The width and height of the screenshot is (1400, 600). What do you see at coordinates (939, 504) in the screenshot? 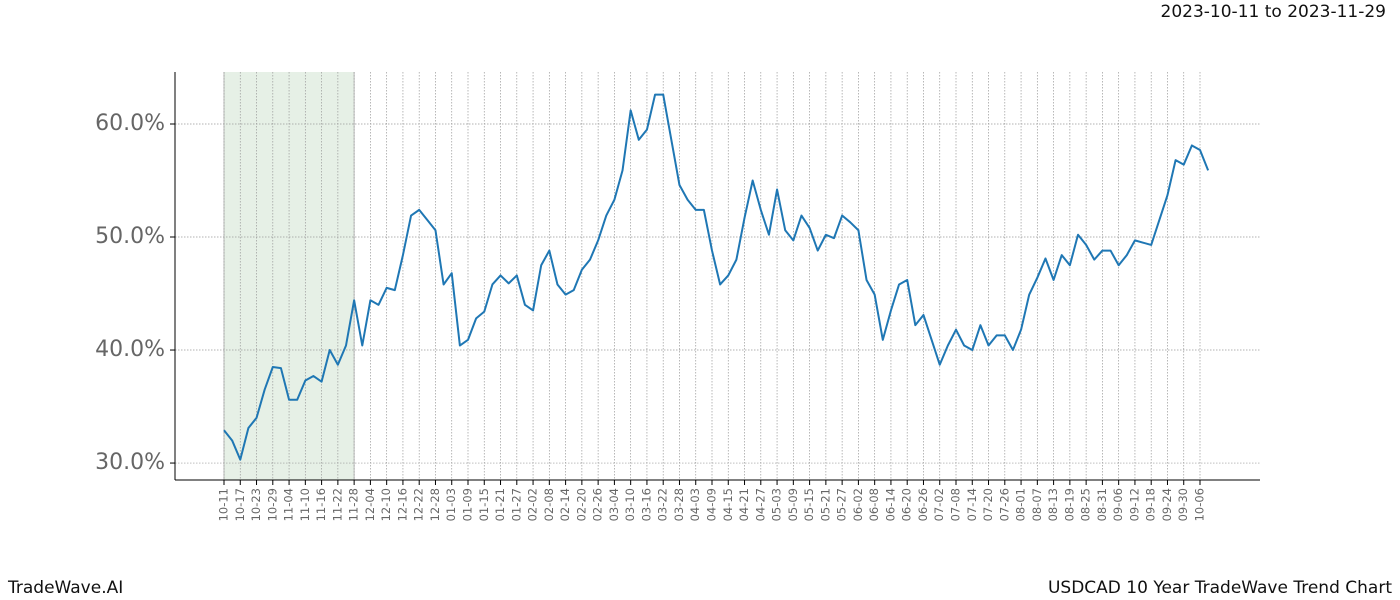
I see `x-tick-label: 07-02` at bounding box center [939, 504].